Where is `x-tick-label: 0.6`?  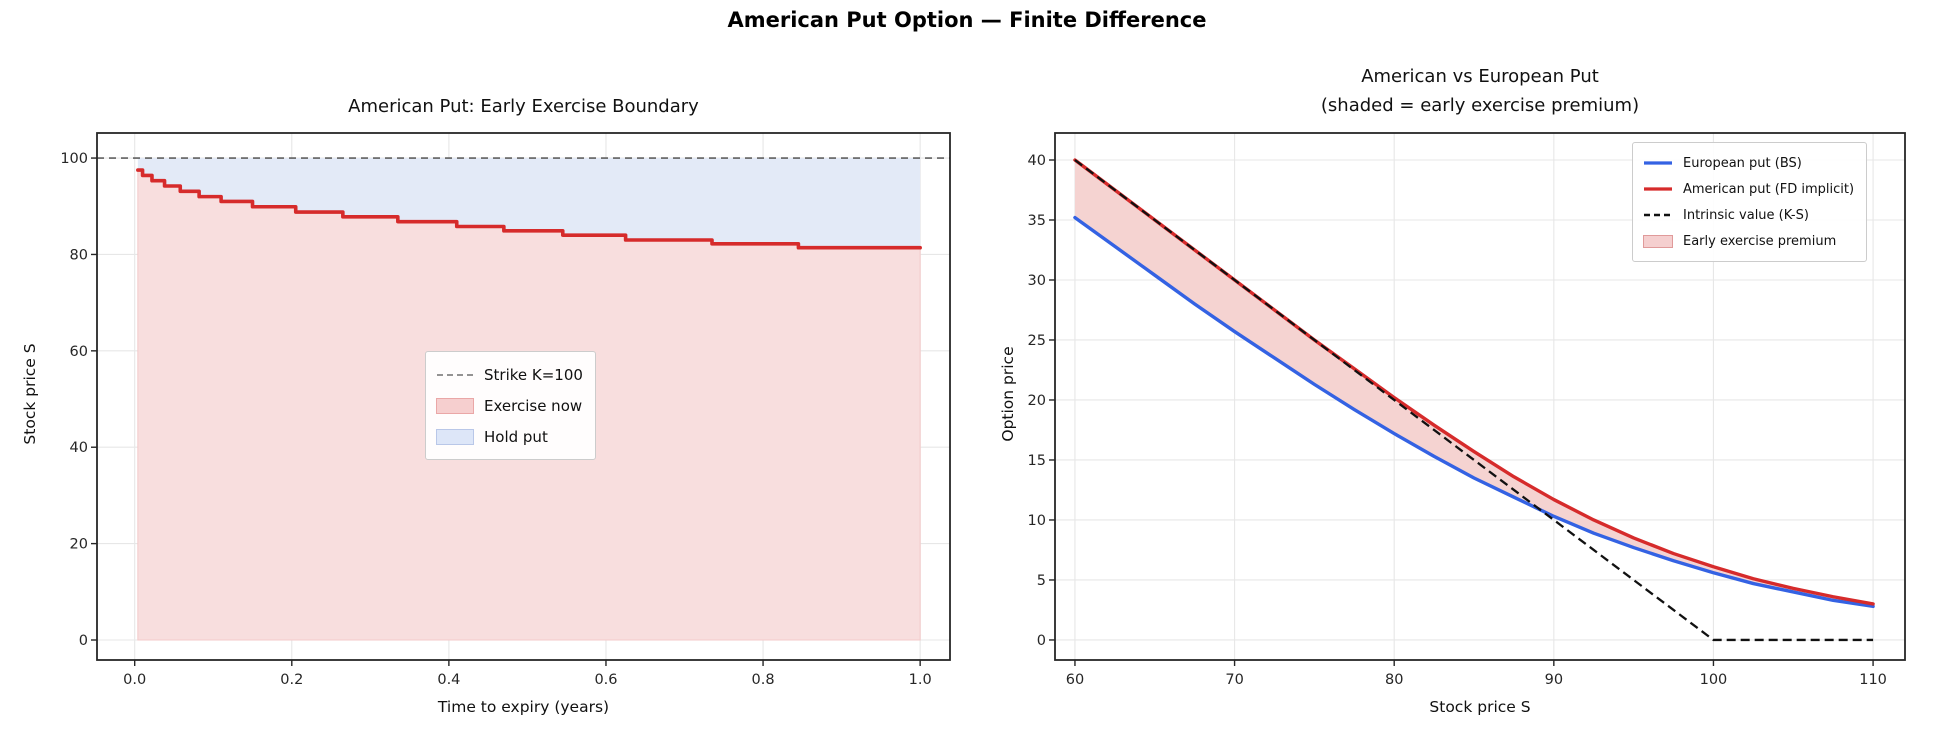
x-tick-label: 0.6 is located at coordinates (605, 680).